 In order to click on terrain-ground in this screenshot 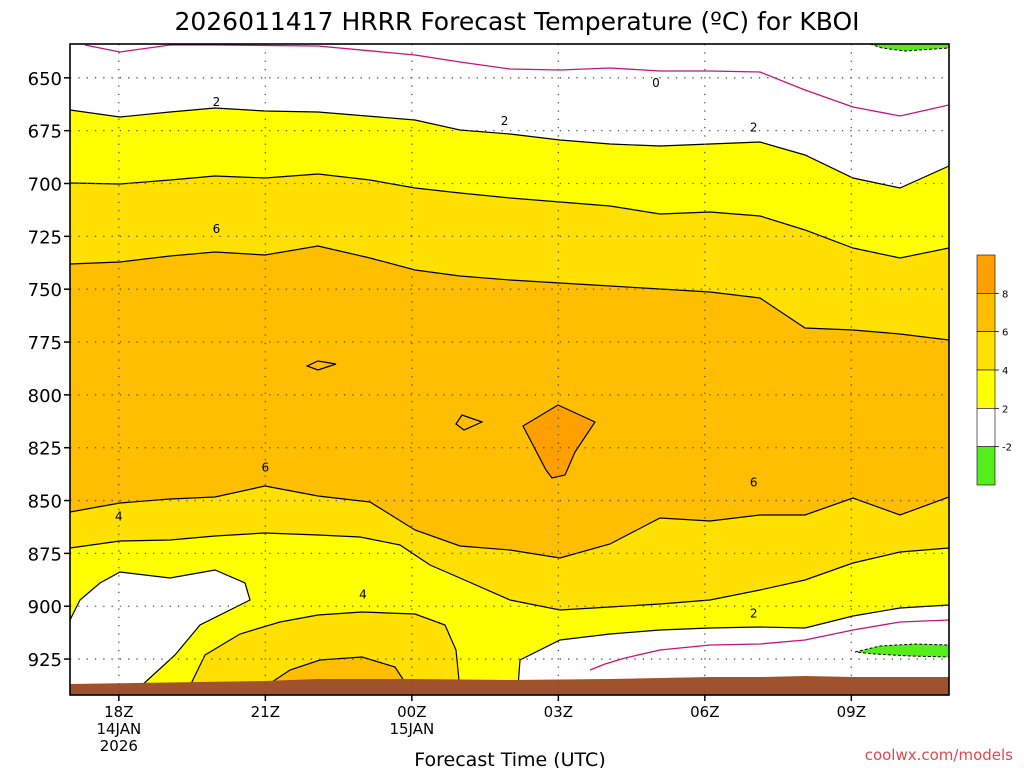, I will do `click(509, 685)`.